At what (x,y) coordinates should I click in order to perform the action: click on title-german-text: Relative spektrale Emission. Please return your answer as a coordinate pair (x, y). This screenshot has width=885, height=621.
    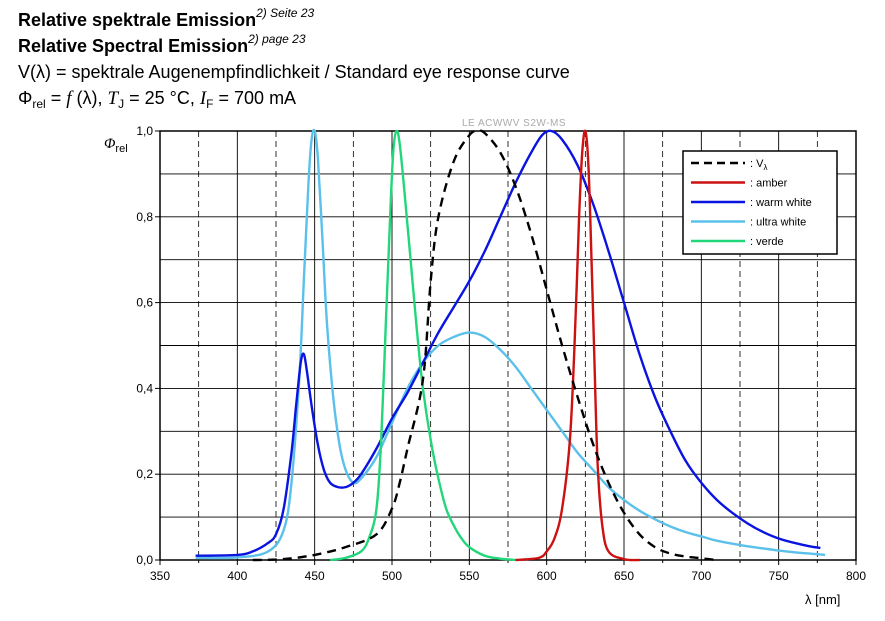
    Looking at the image, I should click on (137, 20).